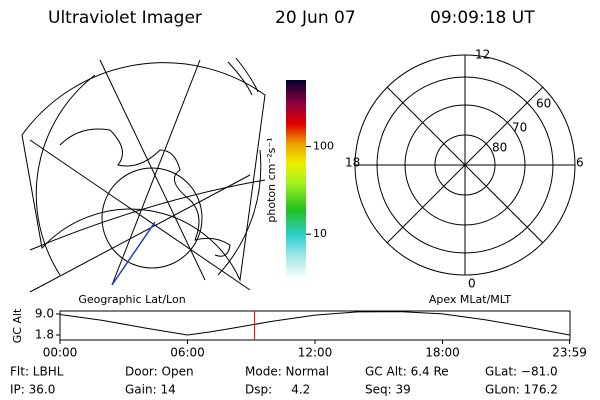  I want to click on lat-label: 70, so click(519, 128).